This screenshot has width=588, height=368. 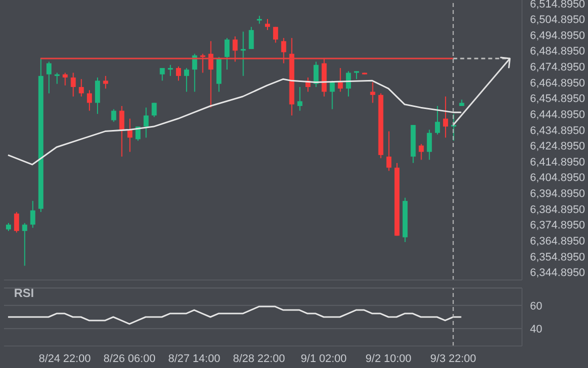 I want to click on y-tick-label: 6,474.8950, so click(x=558, y=68).